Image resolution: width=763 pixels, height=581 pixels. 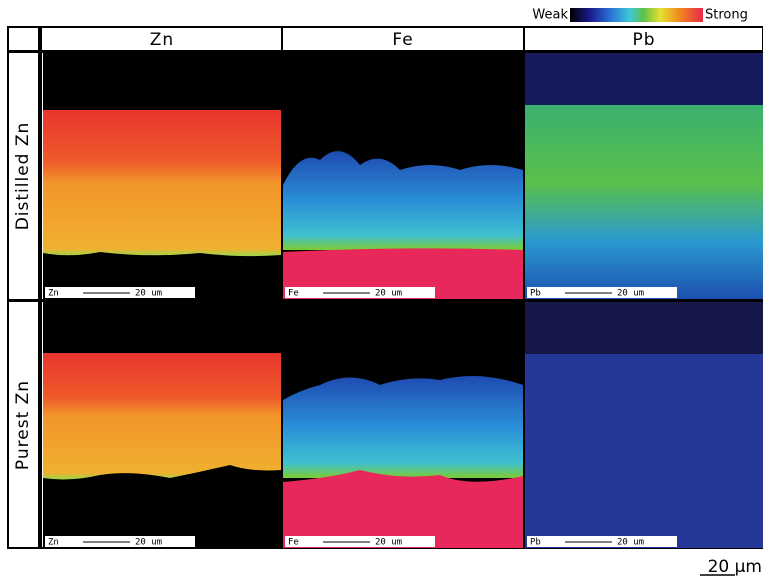 I want to click on column-header: Fe, so click(x=402, y=40).